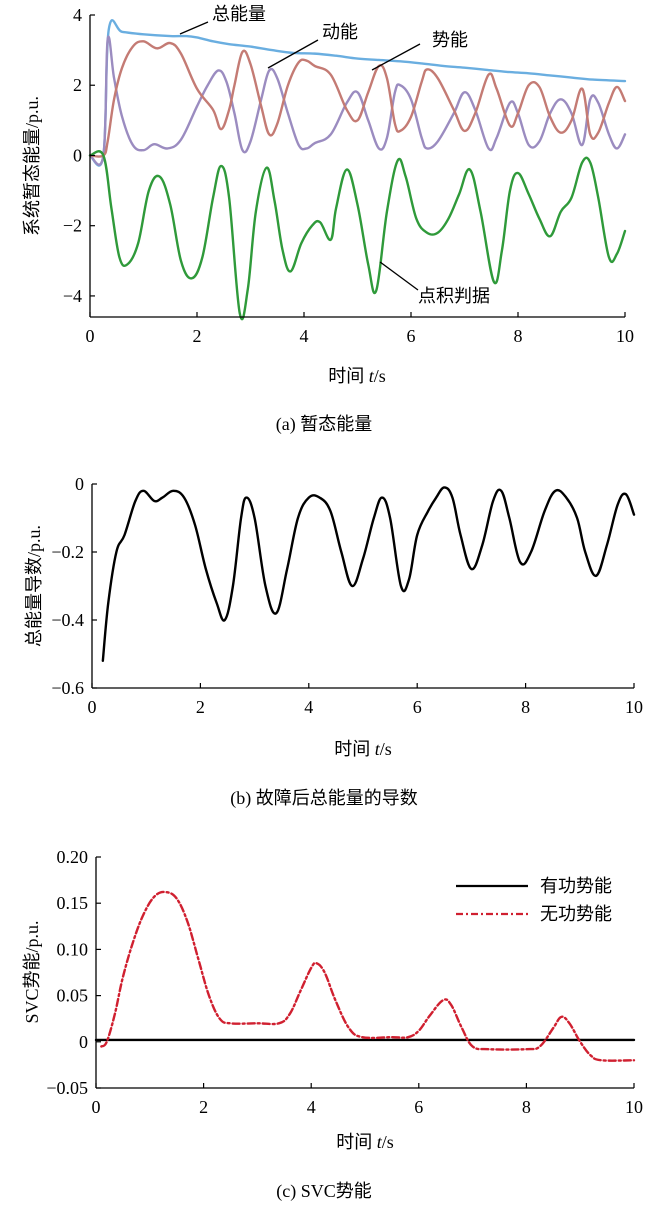 This screenshot has height=1205, width=648. Describe the element at coordinates (396, 57) in the screenshot. I see `annotation-leader-potential-energy` at that location.